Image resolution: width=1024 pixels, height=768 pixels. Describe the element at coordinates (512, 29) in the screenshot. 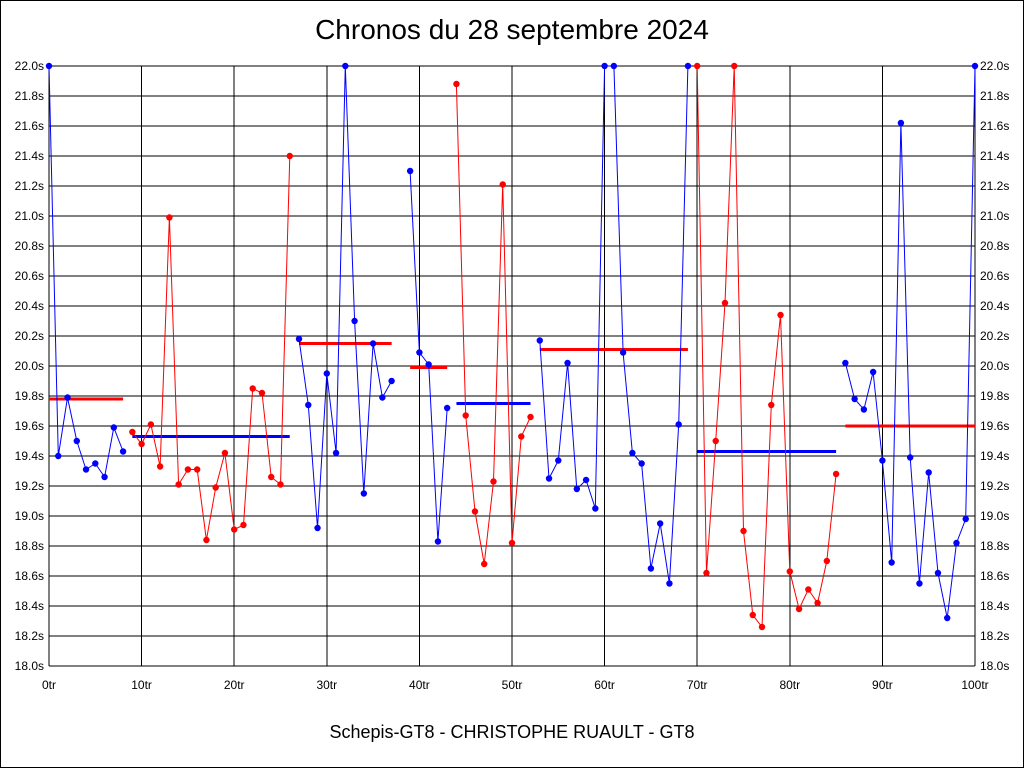

I see `chart-title: Chronos du 28 septembre 2024` at that location.